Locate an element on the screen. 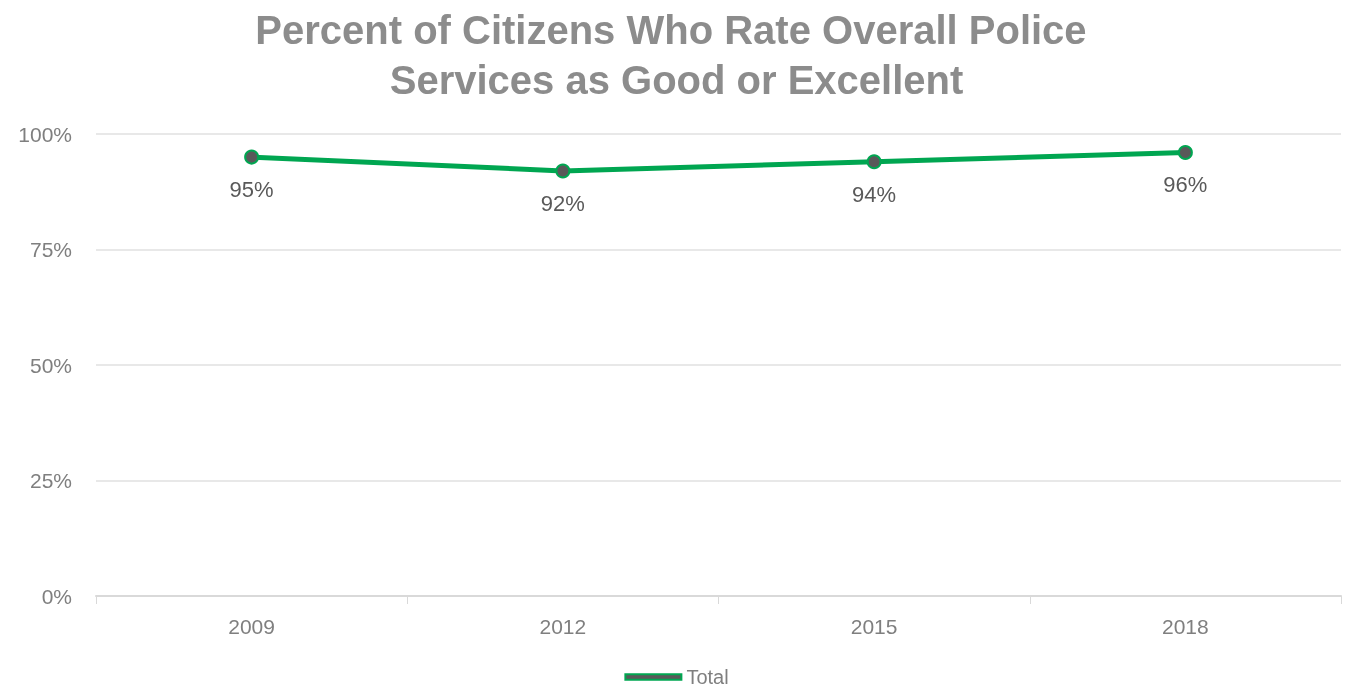  y-tick-label: 75% is located at coordinates (50, 249).